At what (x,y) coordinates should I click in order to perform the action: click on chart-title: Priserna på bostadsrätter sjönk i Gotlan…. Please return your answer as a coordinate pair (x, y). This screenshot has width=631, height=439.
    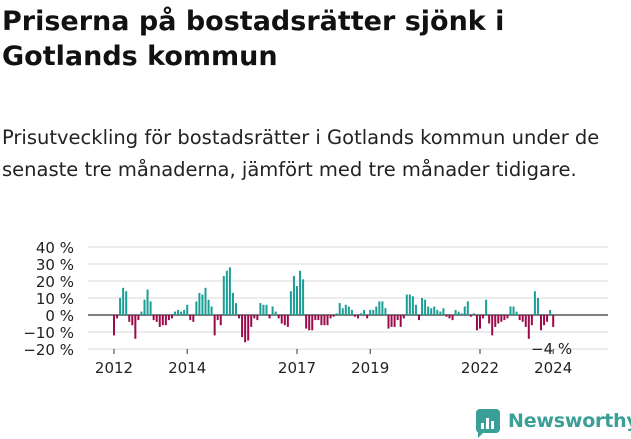
    Looking at the image, I should click on (253, 39).